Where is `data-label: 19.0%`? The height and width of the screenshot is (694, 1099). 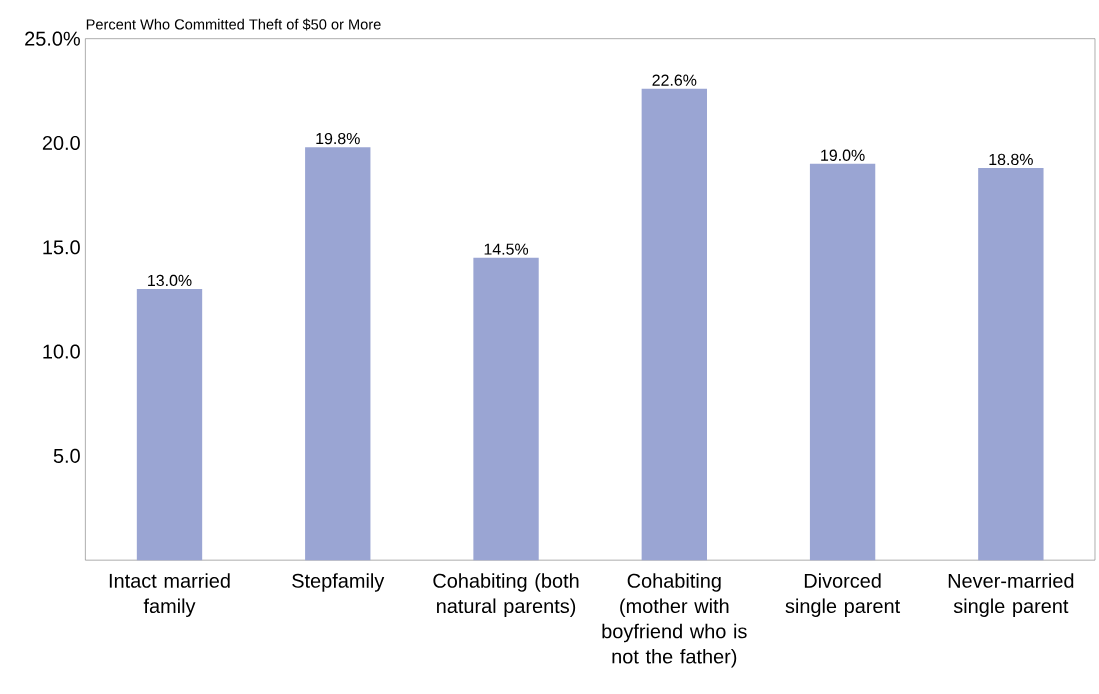
data-label: 19.0% is located at coordinates (843, 155).